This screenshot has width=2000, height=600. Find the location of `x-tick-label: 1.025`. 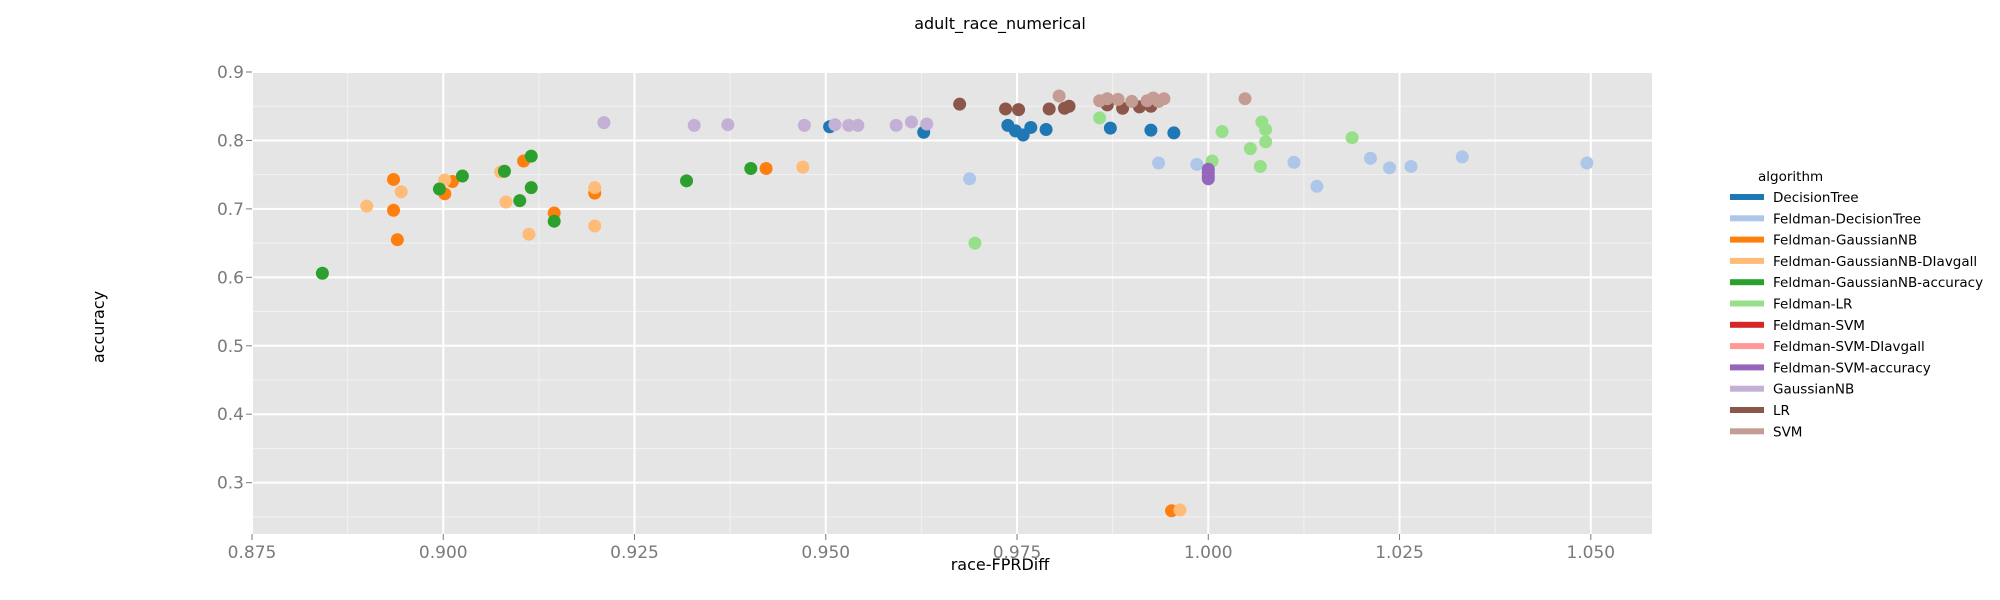

x-tick-label: 1.025 is located at coordinates (1399, 553).